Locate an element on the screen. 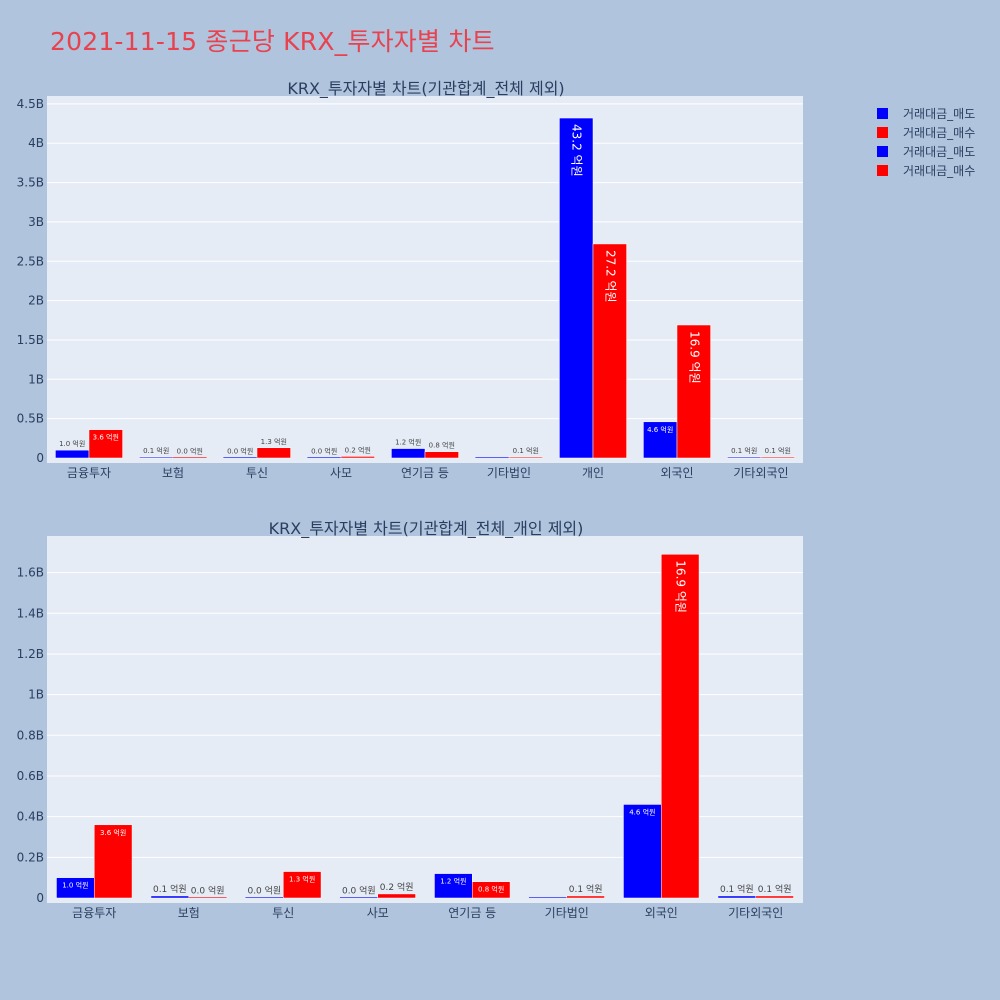  y-tick-label: 0 is located at coordinates (40, 898).